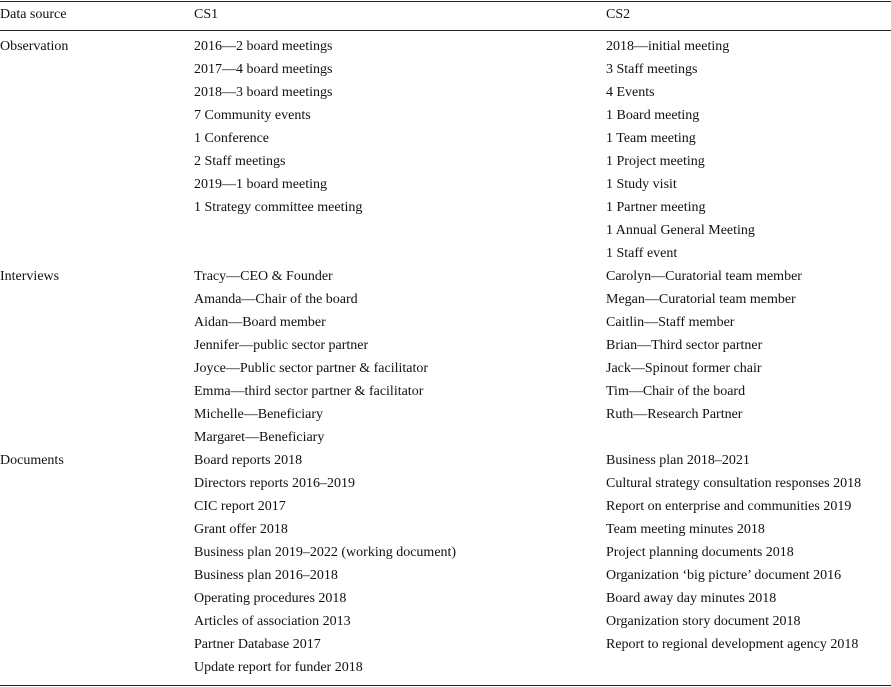  Describe the element at coordinates (263, 92) in the screenshot. I see `cs1-item: 2018—3 board meetings` at that location.